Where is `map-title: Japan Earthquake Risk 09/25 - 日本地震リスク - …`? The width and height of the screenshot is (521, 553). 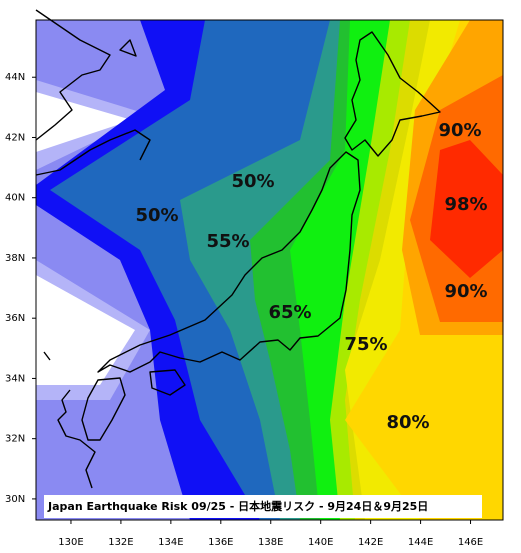 map-title: Japan Earthquake Risk 09/25 - 日本地震リスク - … is located at coordinates (237, 506).